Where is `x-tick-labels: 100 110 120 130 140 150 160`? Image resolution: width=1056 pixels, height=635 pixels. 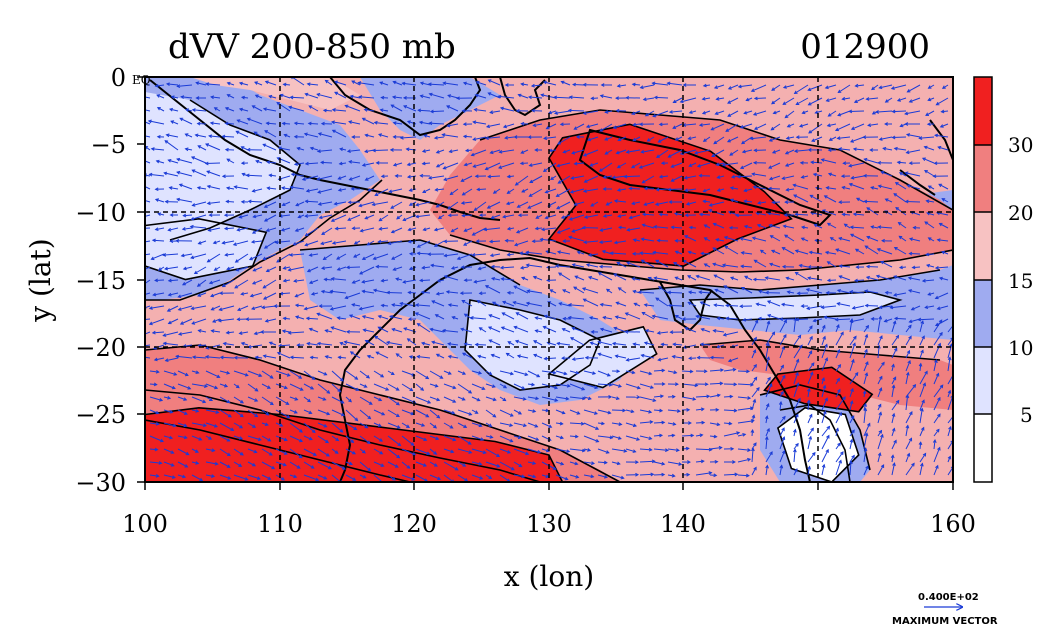 x-tick-labels: 100 110 120 130 140 150 160 is located at coordinates (549, 524).